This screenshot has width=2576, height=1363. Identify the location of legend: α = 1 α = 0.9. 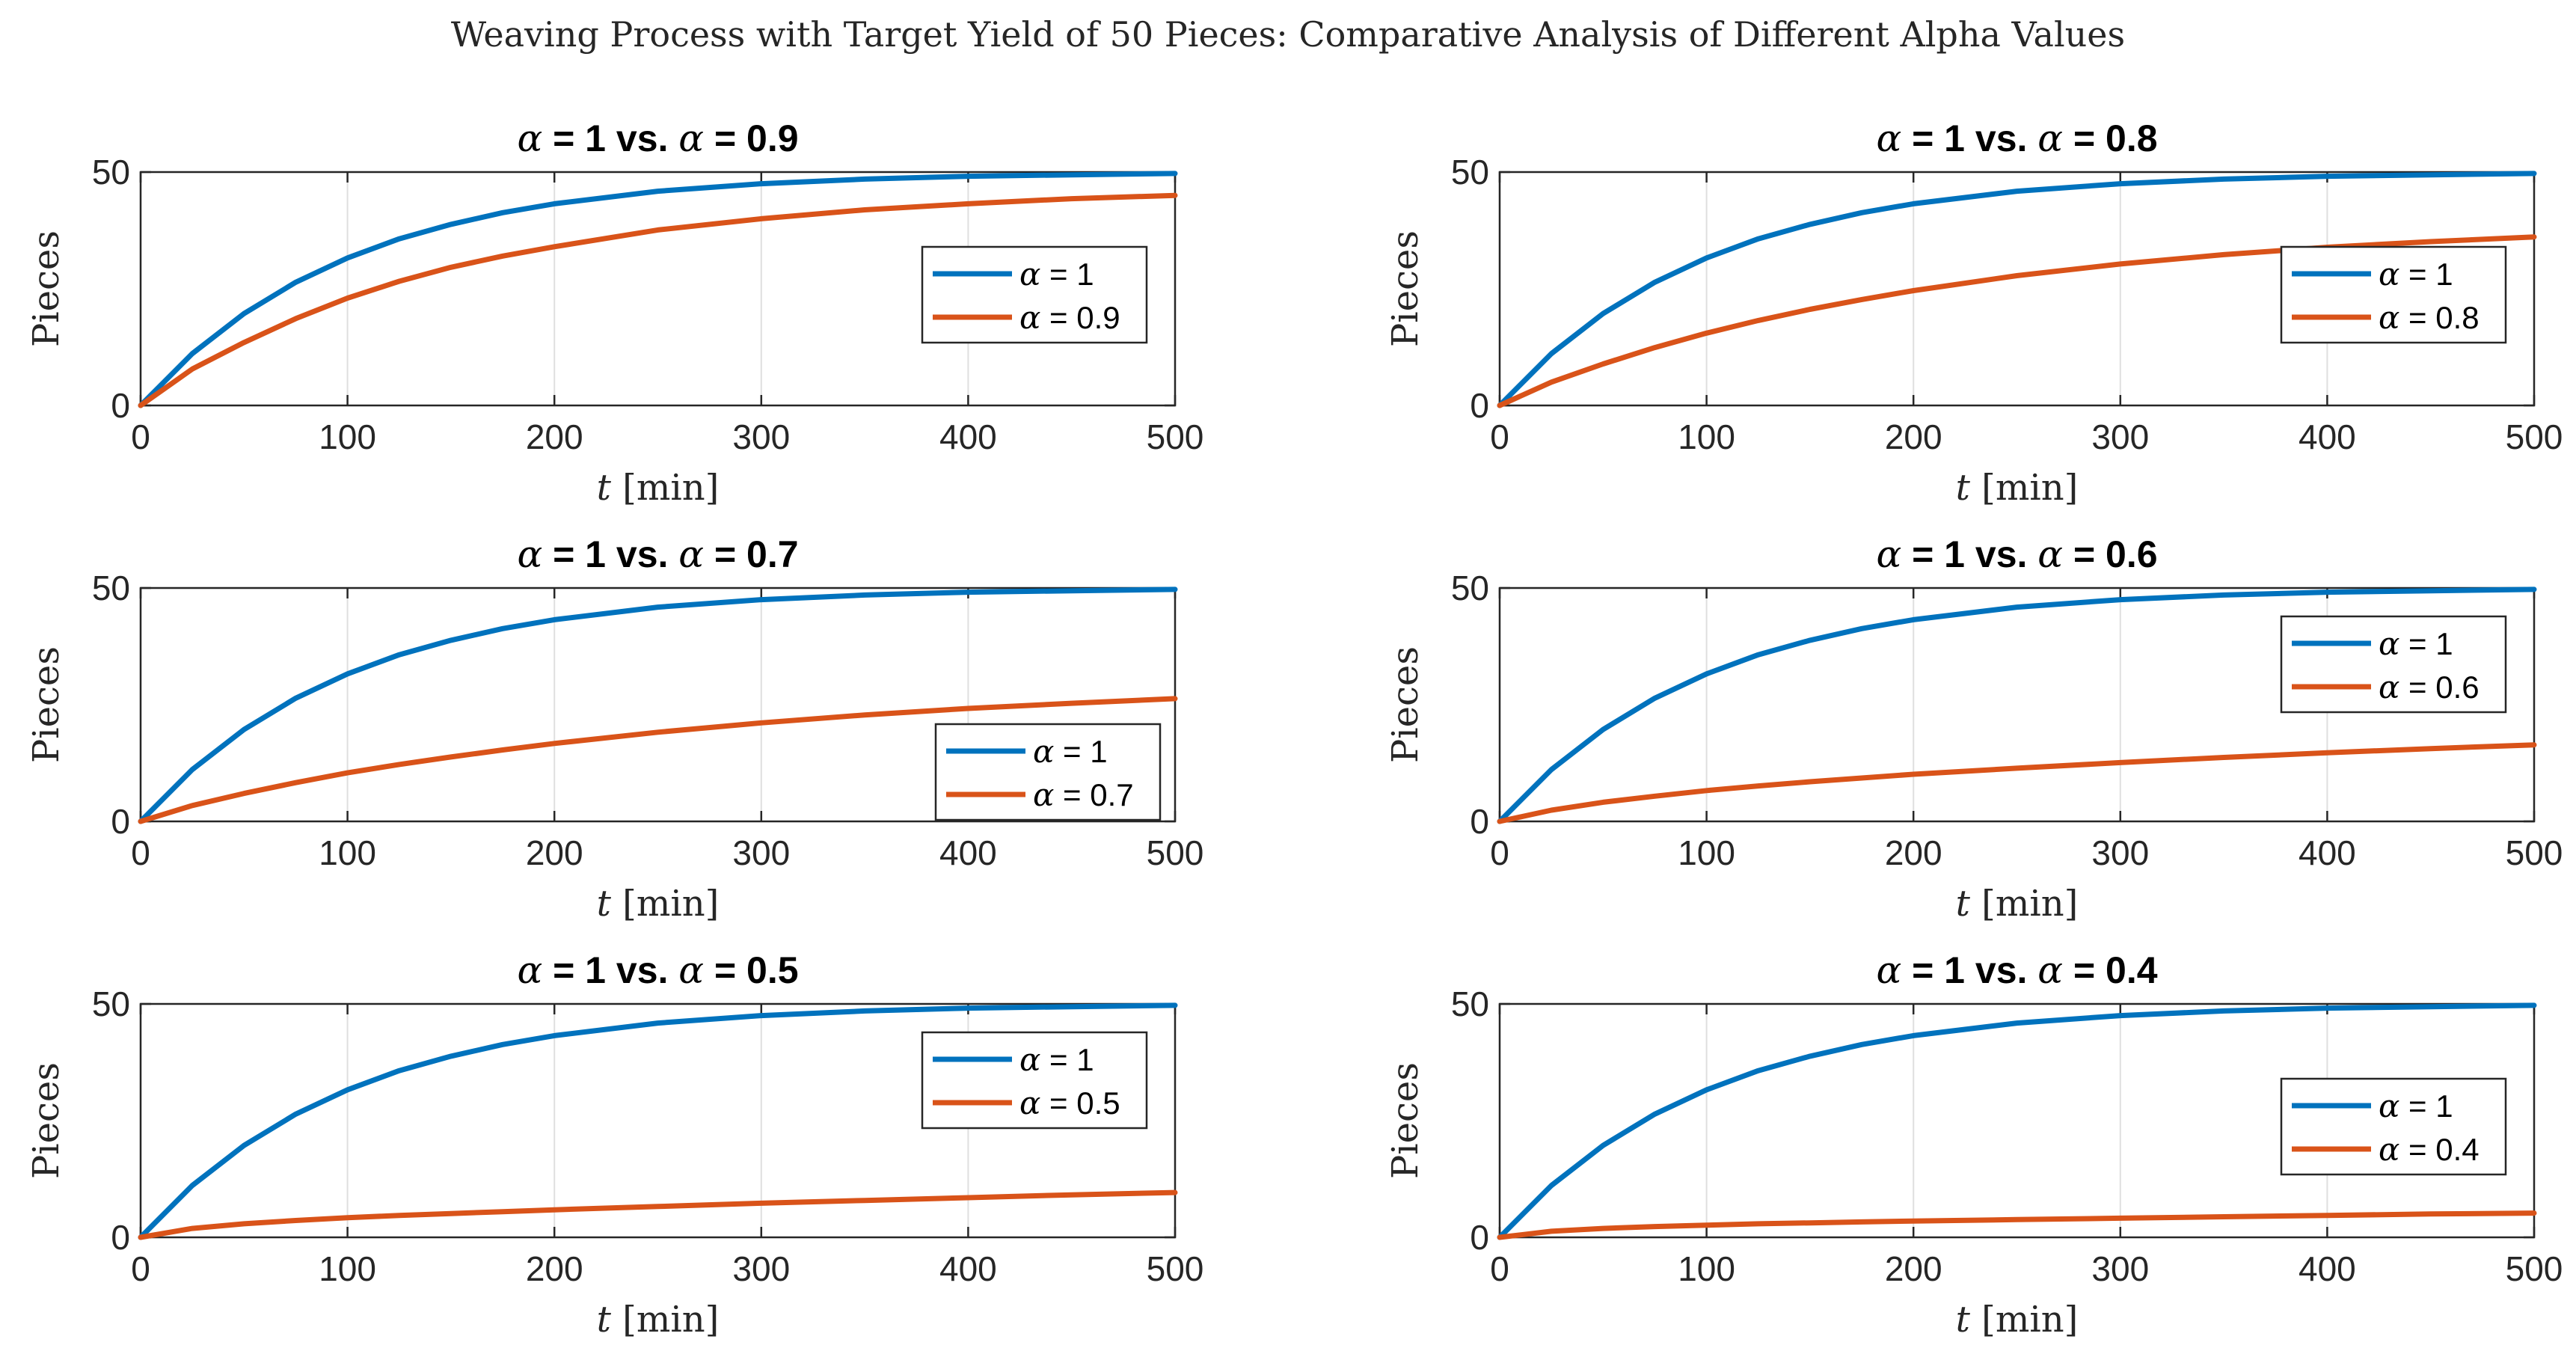
(1034, 294).